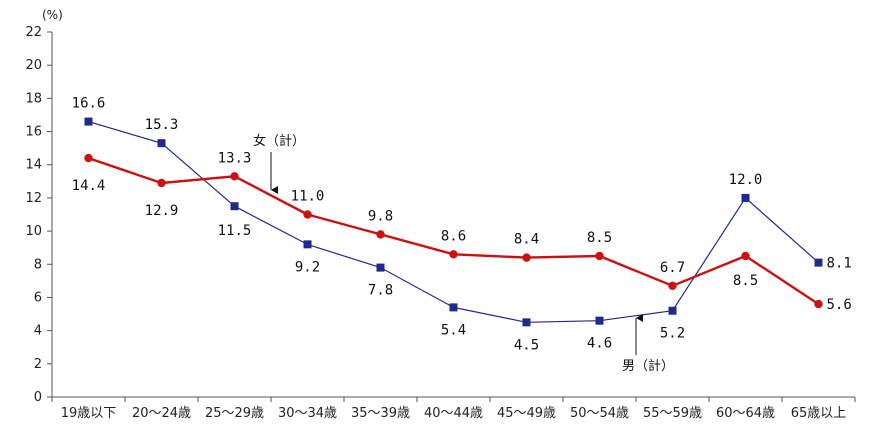 The image size is (870, 433). Describe the element at coordinates (380, 413) in the screenshot. I see `x-tick-label: 35～39歳` at that location.